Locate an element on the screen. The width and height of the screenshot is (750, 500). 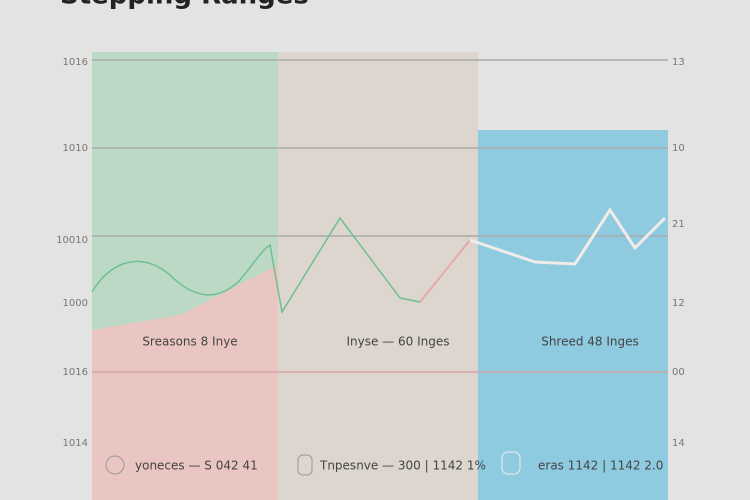
panel-footer: eras 1142 | 1142 2.0 is located at coordinates (600, 466).